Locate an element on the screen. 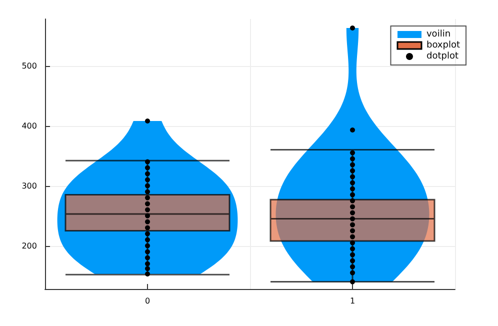  x-tick-label: 0 is located at coordinates (147, 301).